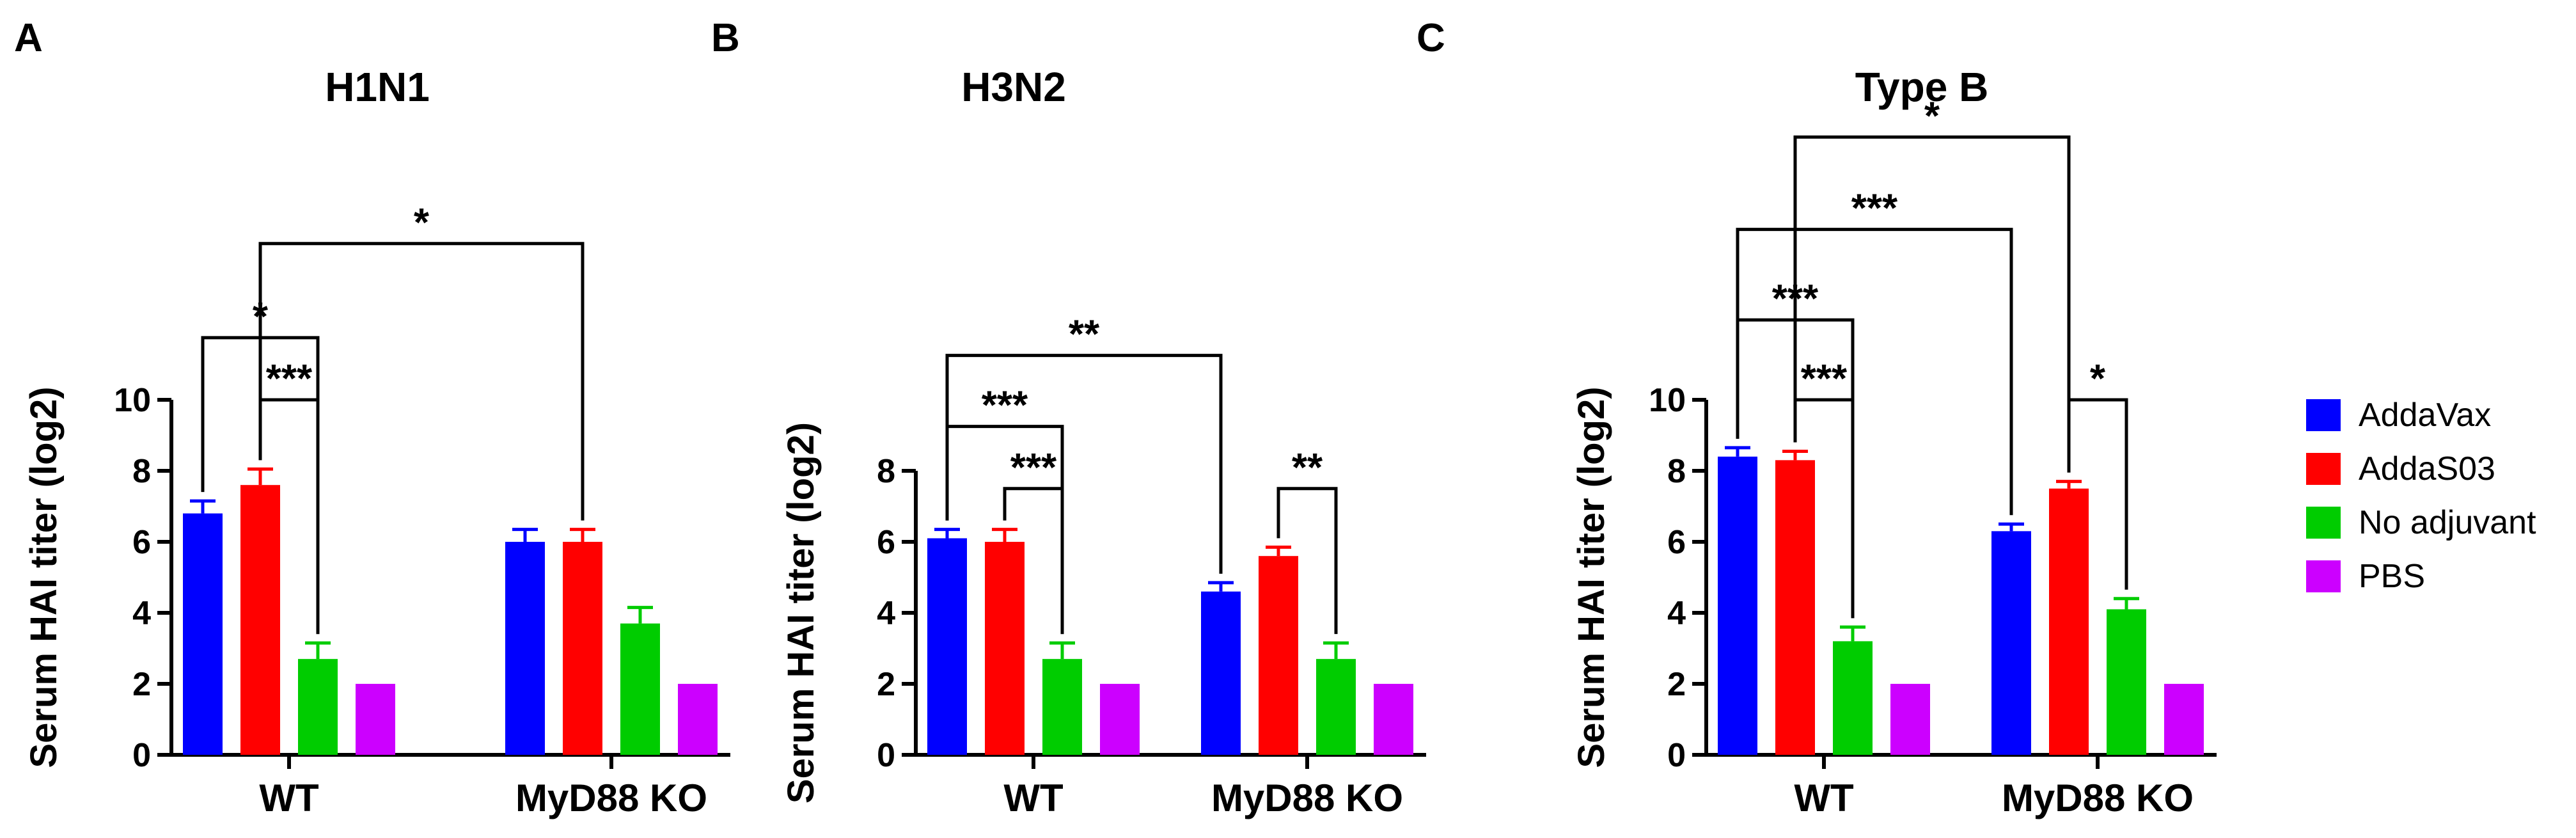  Describe the element at coordinates (377, 87) in the screenshot. I see `chart-title: H1N1` at that location.